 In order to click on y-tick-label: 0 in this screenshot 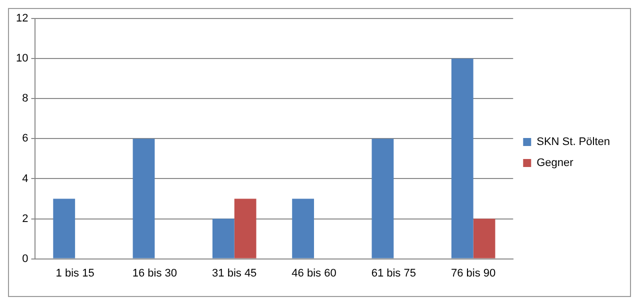, I will do `click(25, 258)`.